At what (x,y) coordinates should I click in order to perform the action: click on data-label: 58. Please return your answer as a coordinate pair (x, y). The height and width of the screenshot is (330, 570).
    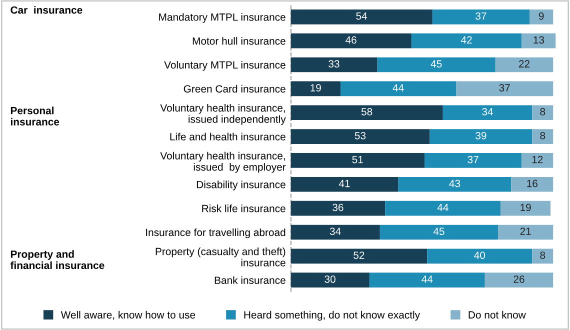
    Looking at the image, I should click on (366, 112).